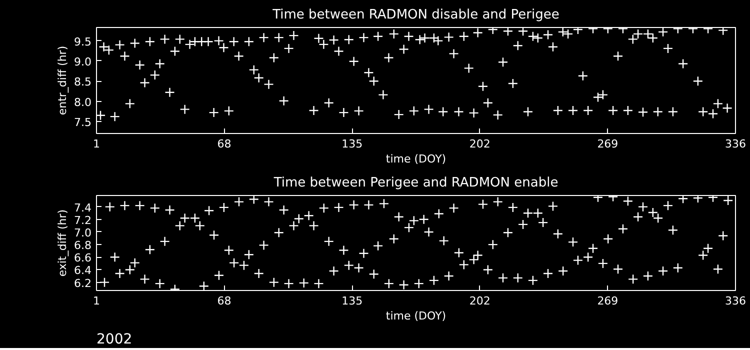 This screenshot has height=350, width=750. Describe the element at coordinates (83, 207) in the screenshot. I see `y-tick-label: 7.4` at that location.